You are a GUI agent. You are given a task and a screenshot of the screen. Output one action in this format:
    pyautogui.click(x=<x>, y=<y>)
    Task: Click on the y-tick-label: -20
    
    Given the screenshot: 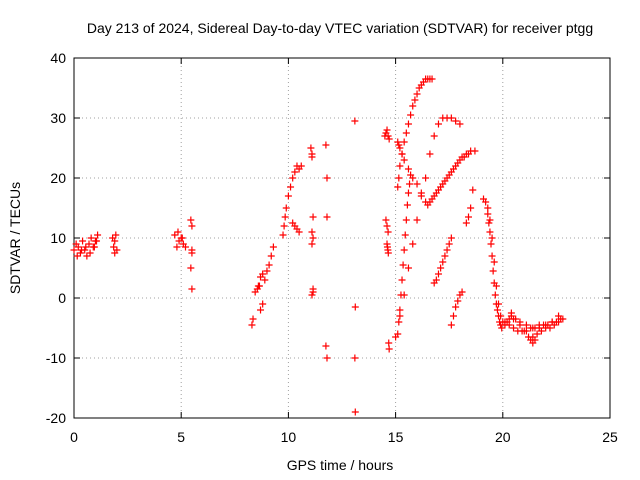 What is the action you would take?
    pyautogui.click(x=56, y=418)
    